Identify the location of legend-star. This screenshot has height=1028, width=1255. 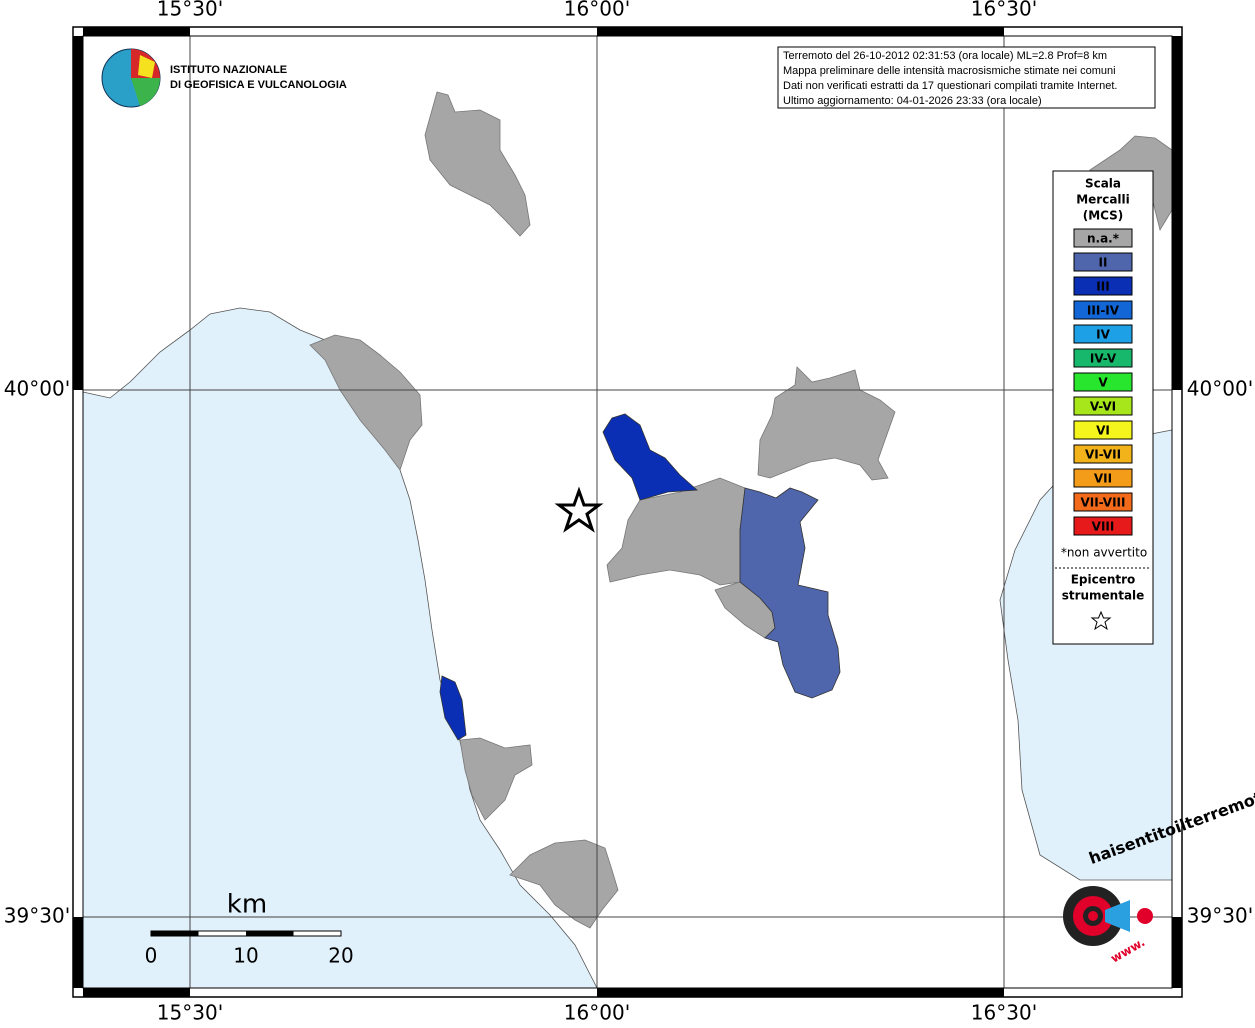
(1101, 620).